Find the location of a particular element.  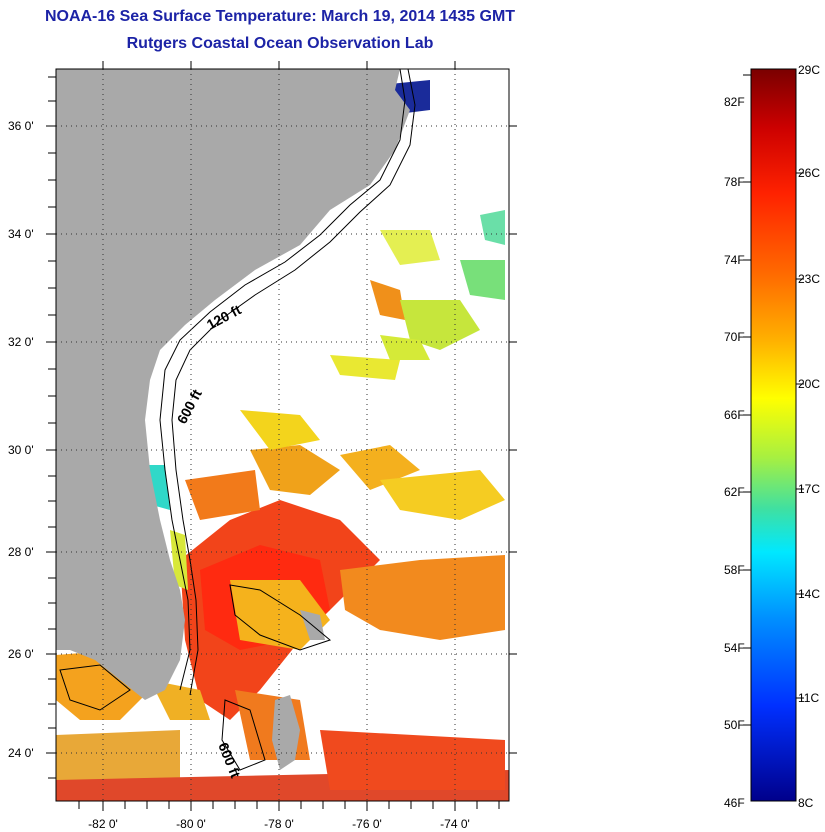

colorbar-label-f: 62F is located at coordinates (734, 492).